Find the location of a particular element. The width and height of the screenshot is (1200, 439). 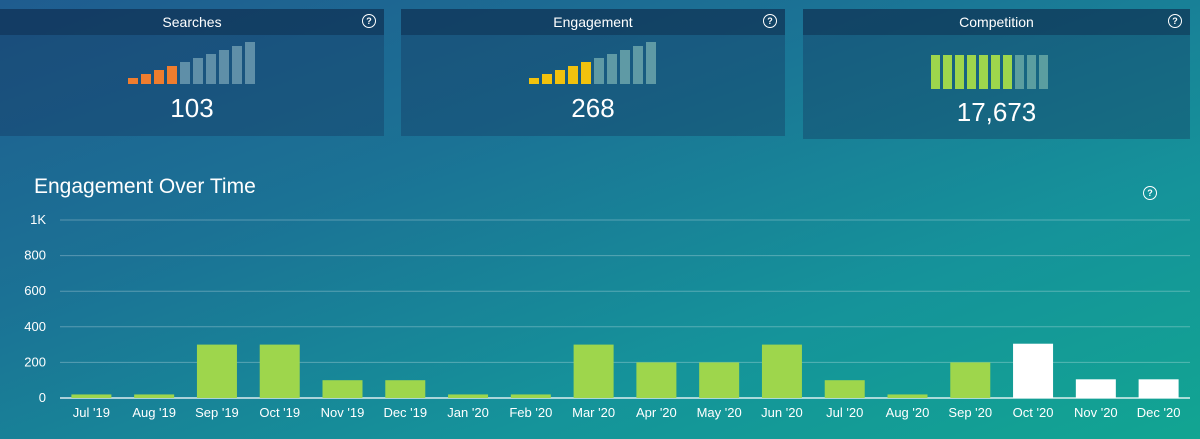

searches-card-title: Searches is located at coordinates (192, 22).